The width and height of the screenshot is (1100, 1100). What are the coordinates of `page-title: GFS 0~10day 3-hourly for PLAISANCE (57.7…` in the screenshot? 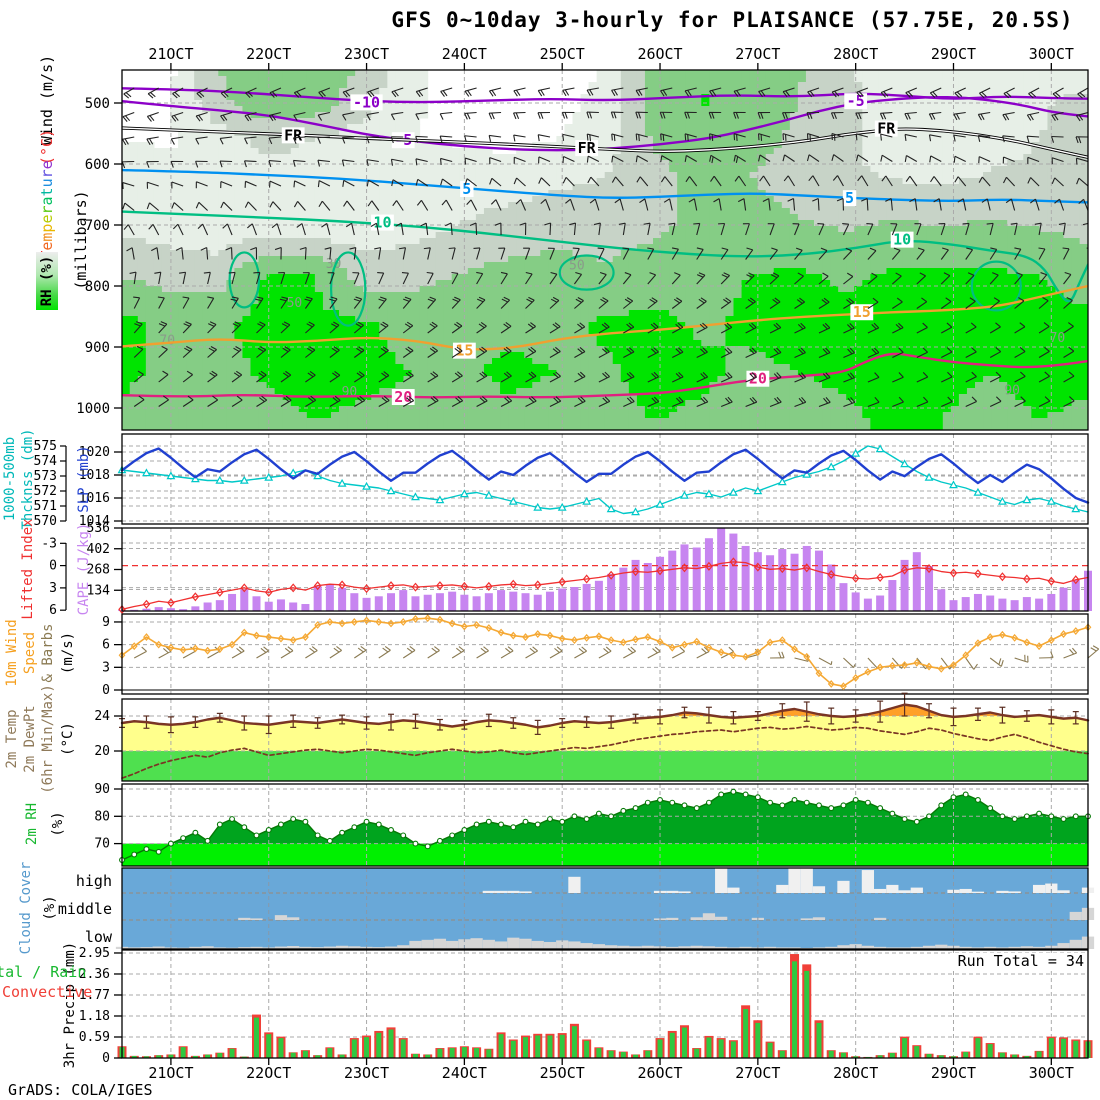 It's located at (732, 20).